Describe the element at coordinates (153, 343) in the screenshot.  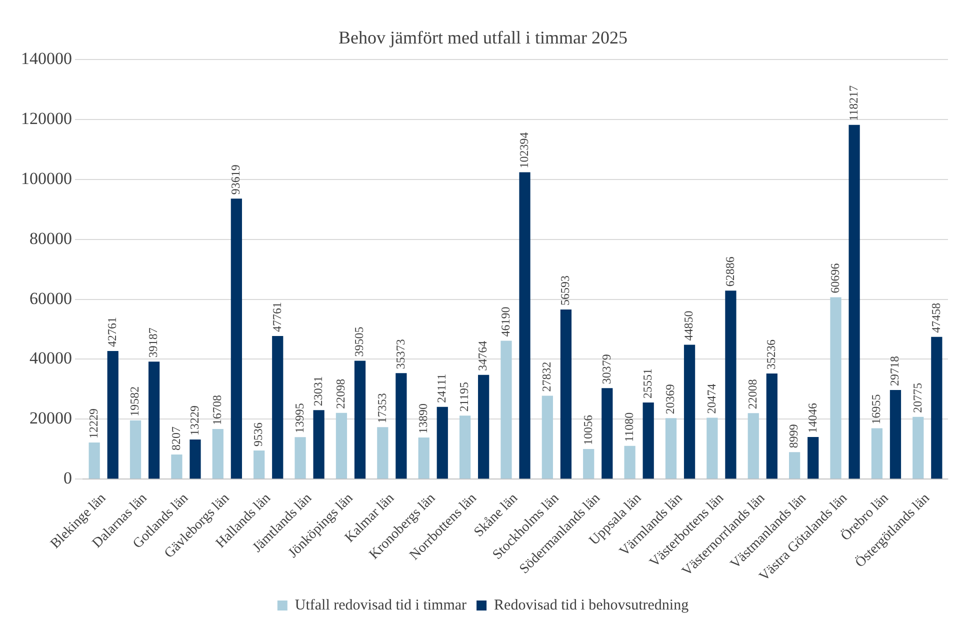
I see `data-label: 39187` at that location.